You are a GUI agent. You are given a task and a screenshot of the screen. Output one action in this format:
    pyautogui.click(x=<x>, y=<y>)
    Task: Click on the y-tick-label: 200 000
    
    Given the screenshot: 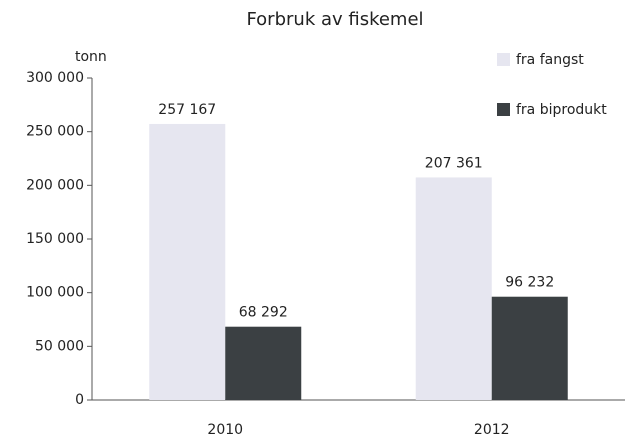 What is the action you would take?
    pyautogui.click(x=55, y=185)
    